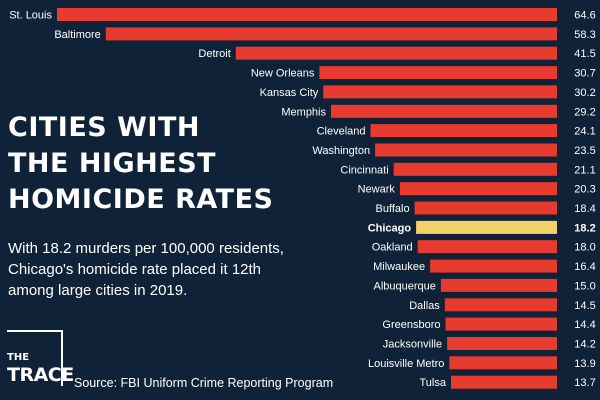 The height and width of the screenshot is (400, 600). I want to click on headline-line-1: CITIES WITH, so click(104, 127).